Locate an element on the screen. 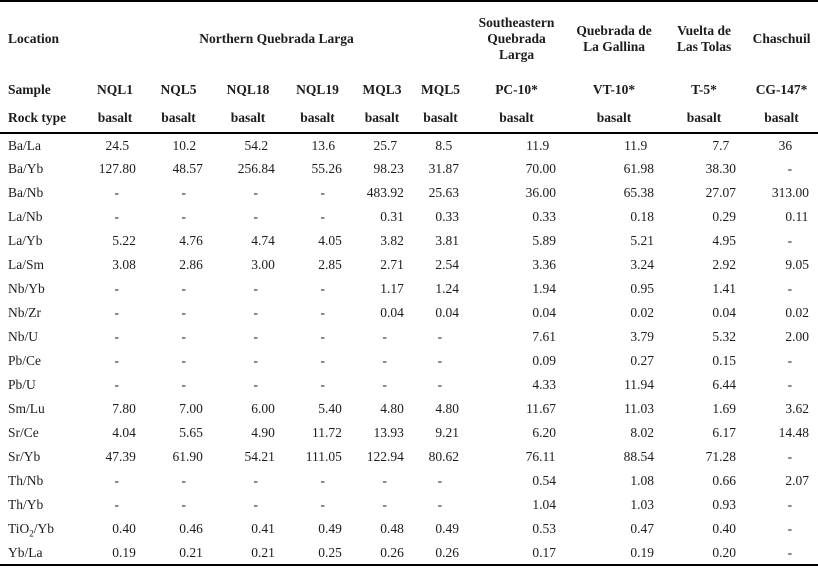 The image size is (818, 573). cell-pb-ce-pc-10: 0.09 is located at coordinates (544, 360).